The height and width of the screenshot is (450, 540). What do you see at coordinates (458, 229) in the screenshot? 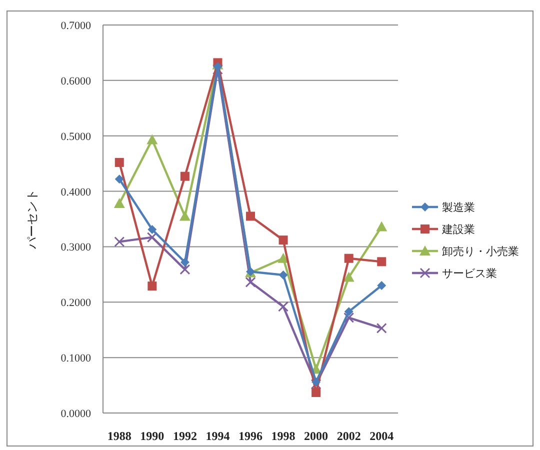
I see `legend-label: 建設業` at bounding box center [458, 229].